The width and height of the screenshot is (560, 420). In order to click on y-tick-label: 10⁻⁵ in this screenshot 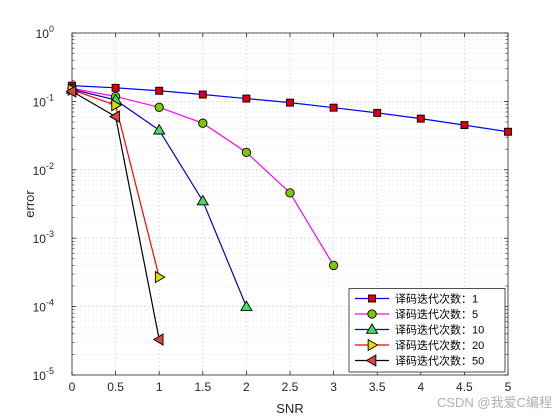, I will do `click(43, 374)`.